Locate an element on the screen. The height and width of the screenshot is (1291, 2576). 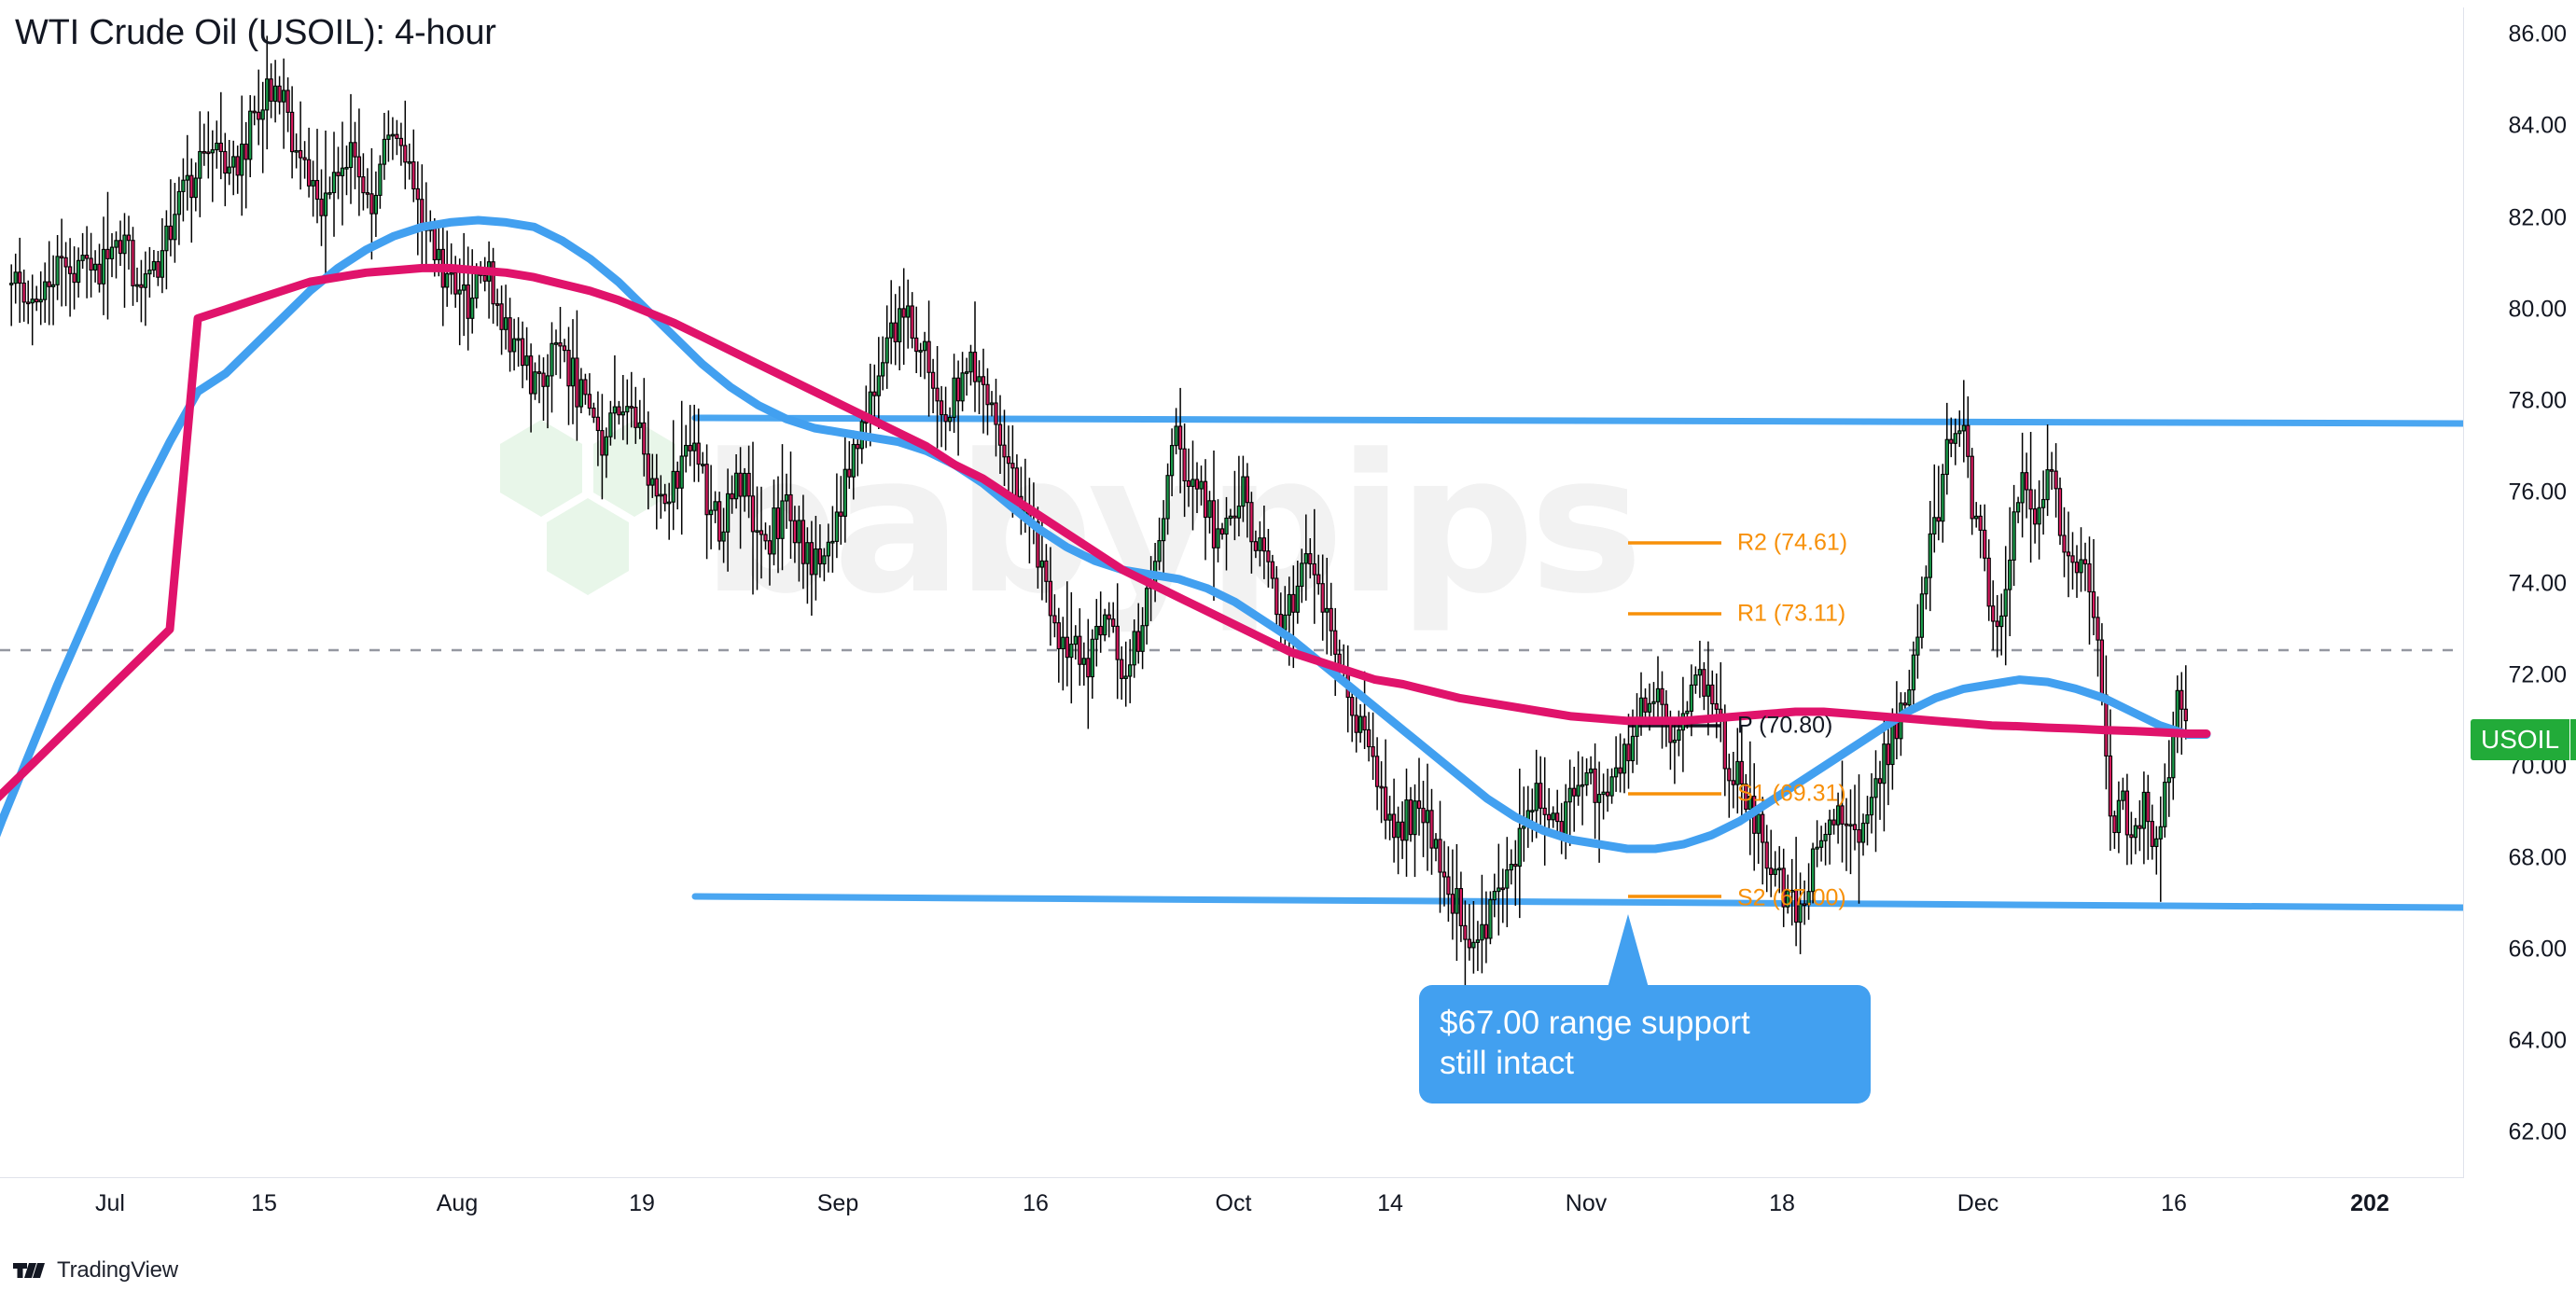
badge-symbol: USOIL is located at coordinates (2521, 739).